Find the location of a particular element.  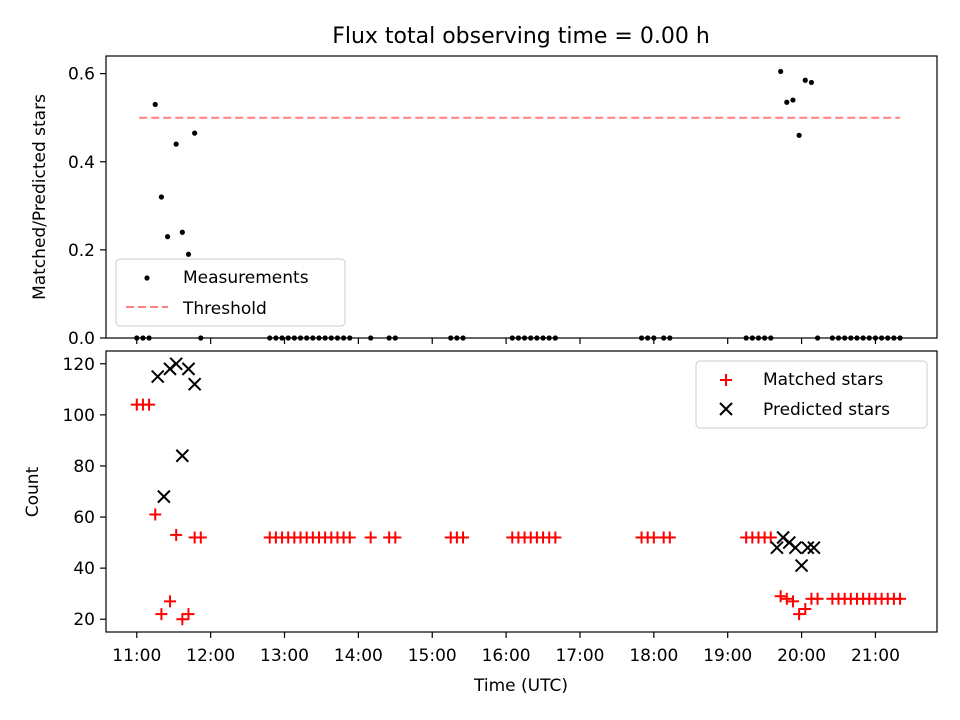

x-tick-label: 13:00 is located at coordinates (284, 656).